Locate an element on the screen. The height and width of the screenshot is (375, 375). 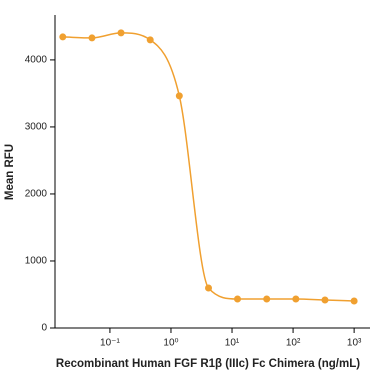
x-tick-label: 10⁻¹ is located at coordinates (110, 343).